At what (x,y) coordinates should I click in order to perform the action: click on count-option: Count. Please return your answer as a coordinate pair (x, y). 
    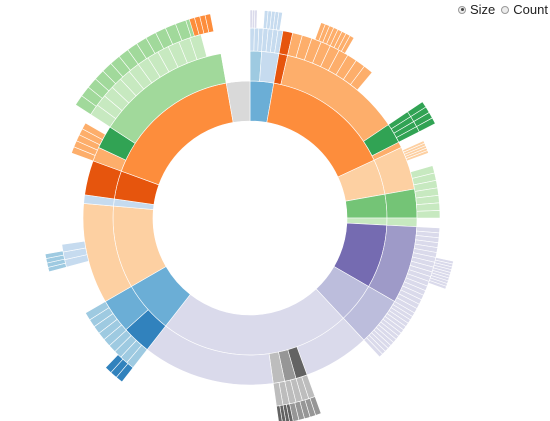
    Looking at the image, I should click on (524, 9).